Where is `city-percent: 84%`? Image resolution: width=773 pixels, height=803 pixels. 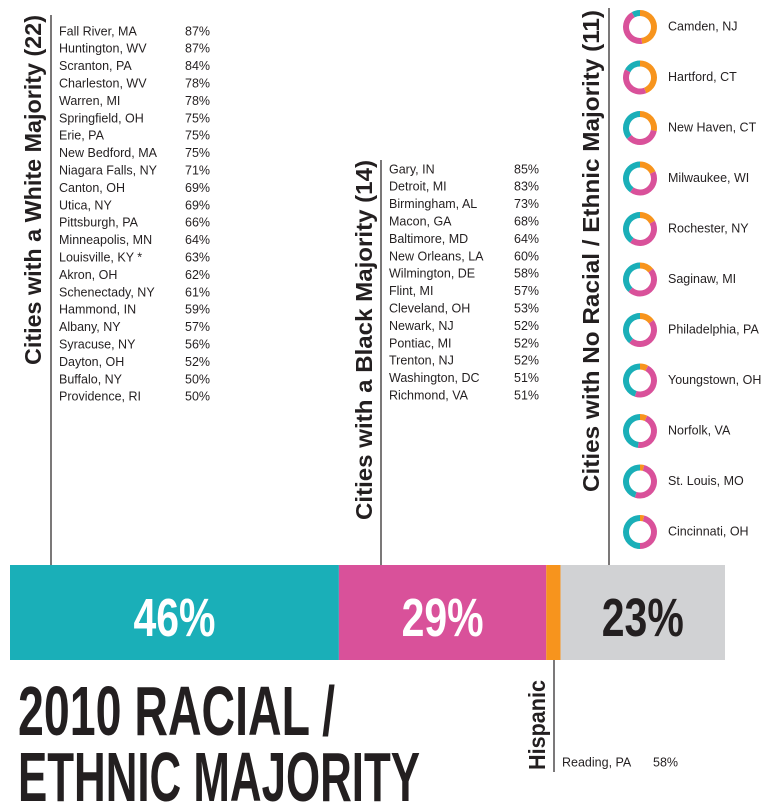 city-percent: 84% is located at coordinates (197, 66).